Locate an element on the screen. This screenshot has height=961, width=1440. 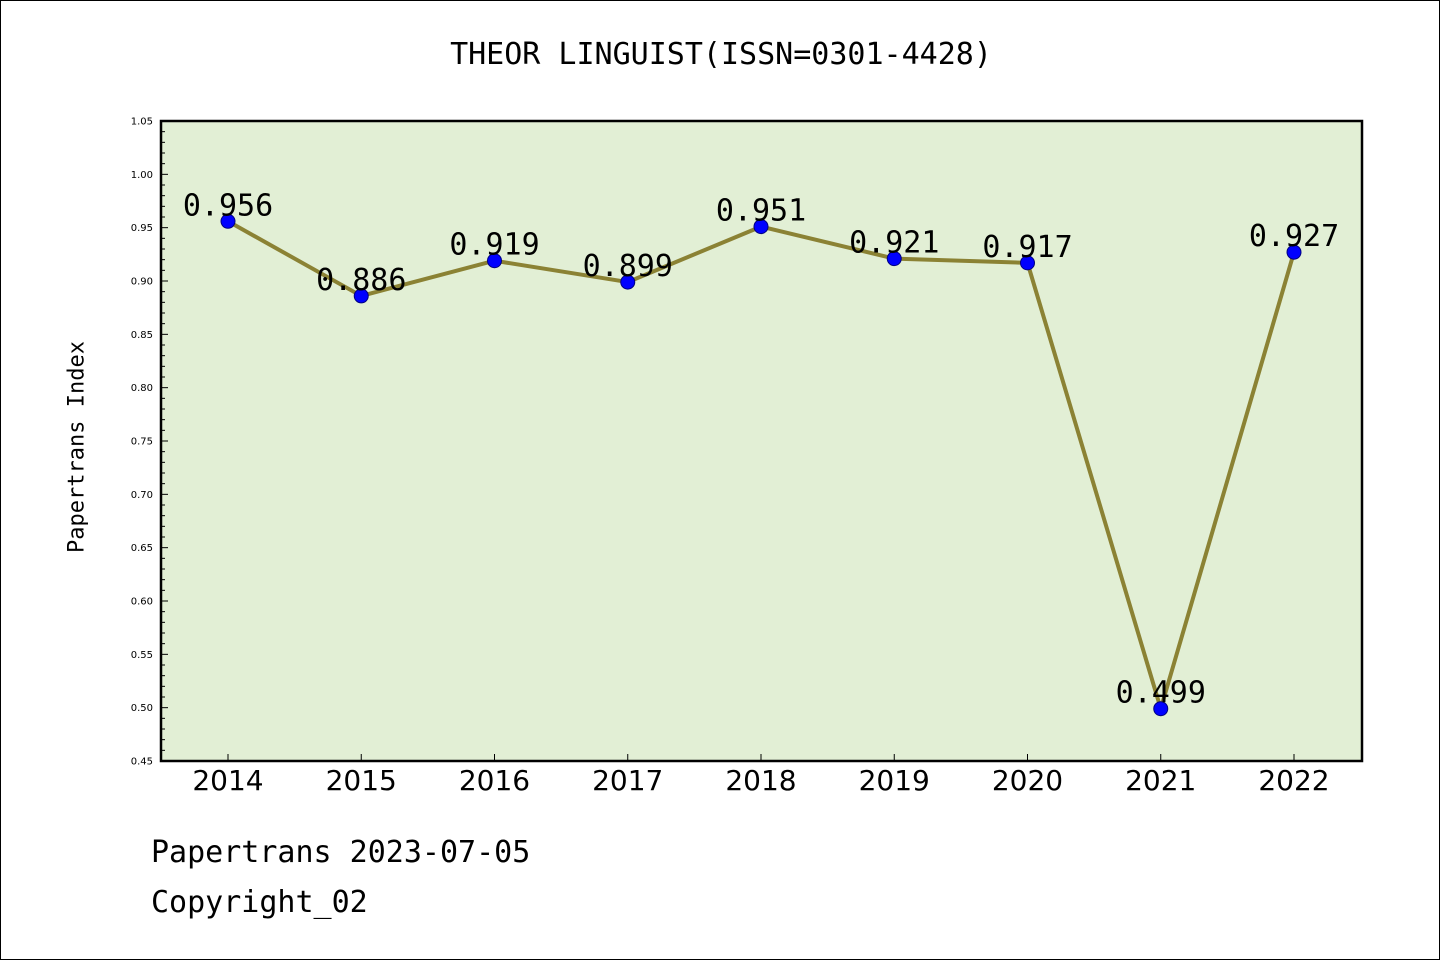
x-tick-label: 2018 is located at coordinates (760, 780).